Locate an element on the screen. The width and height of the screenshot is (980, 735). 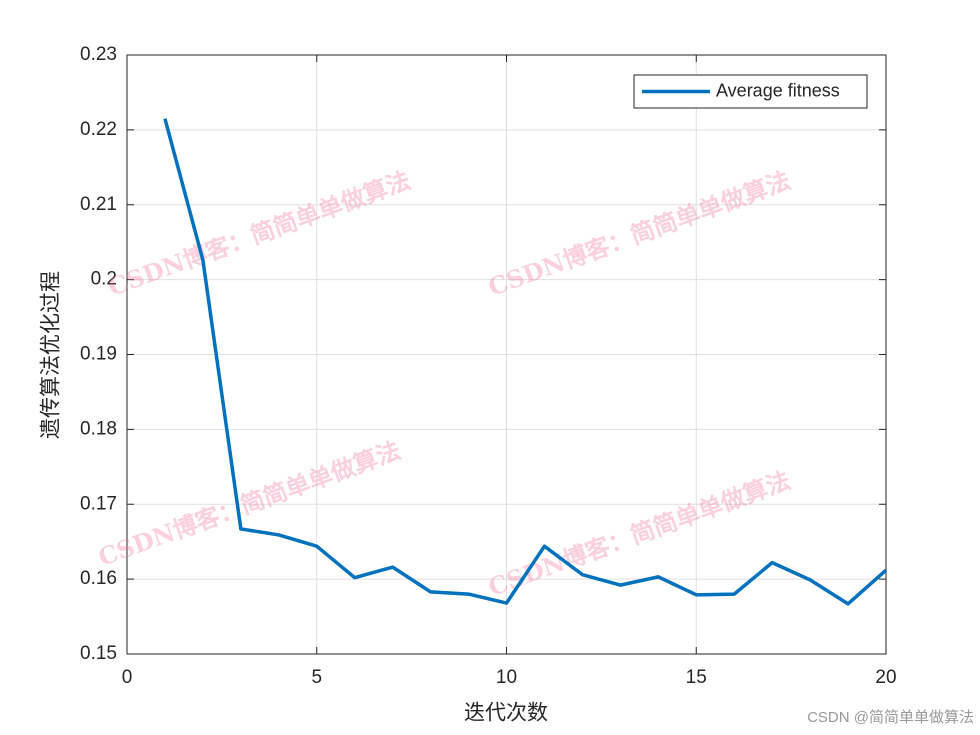
y-tick-label: 0.22 is located at coordinates (98, 129).